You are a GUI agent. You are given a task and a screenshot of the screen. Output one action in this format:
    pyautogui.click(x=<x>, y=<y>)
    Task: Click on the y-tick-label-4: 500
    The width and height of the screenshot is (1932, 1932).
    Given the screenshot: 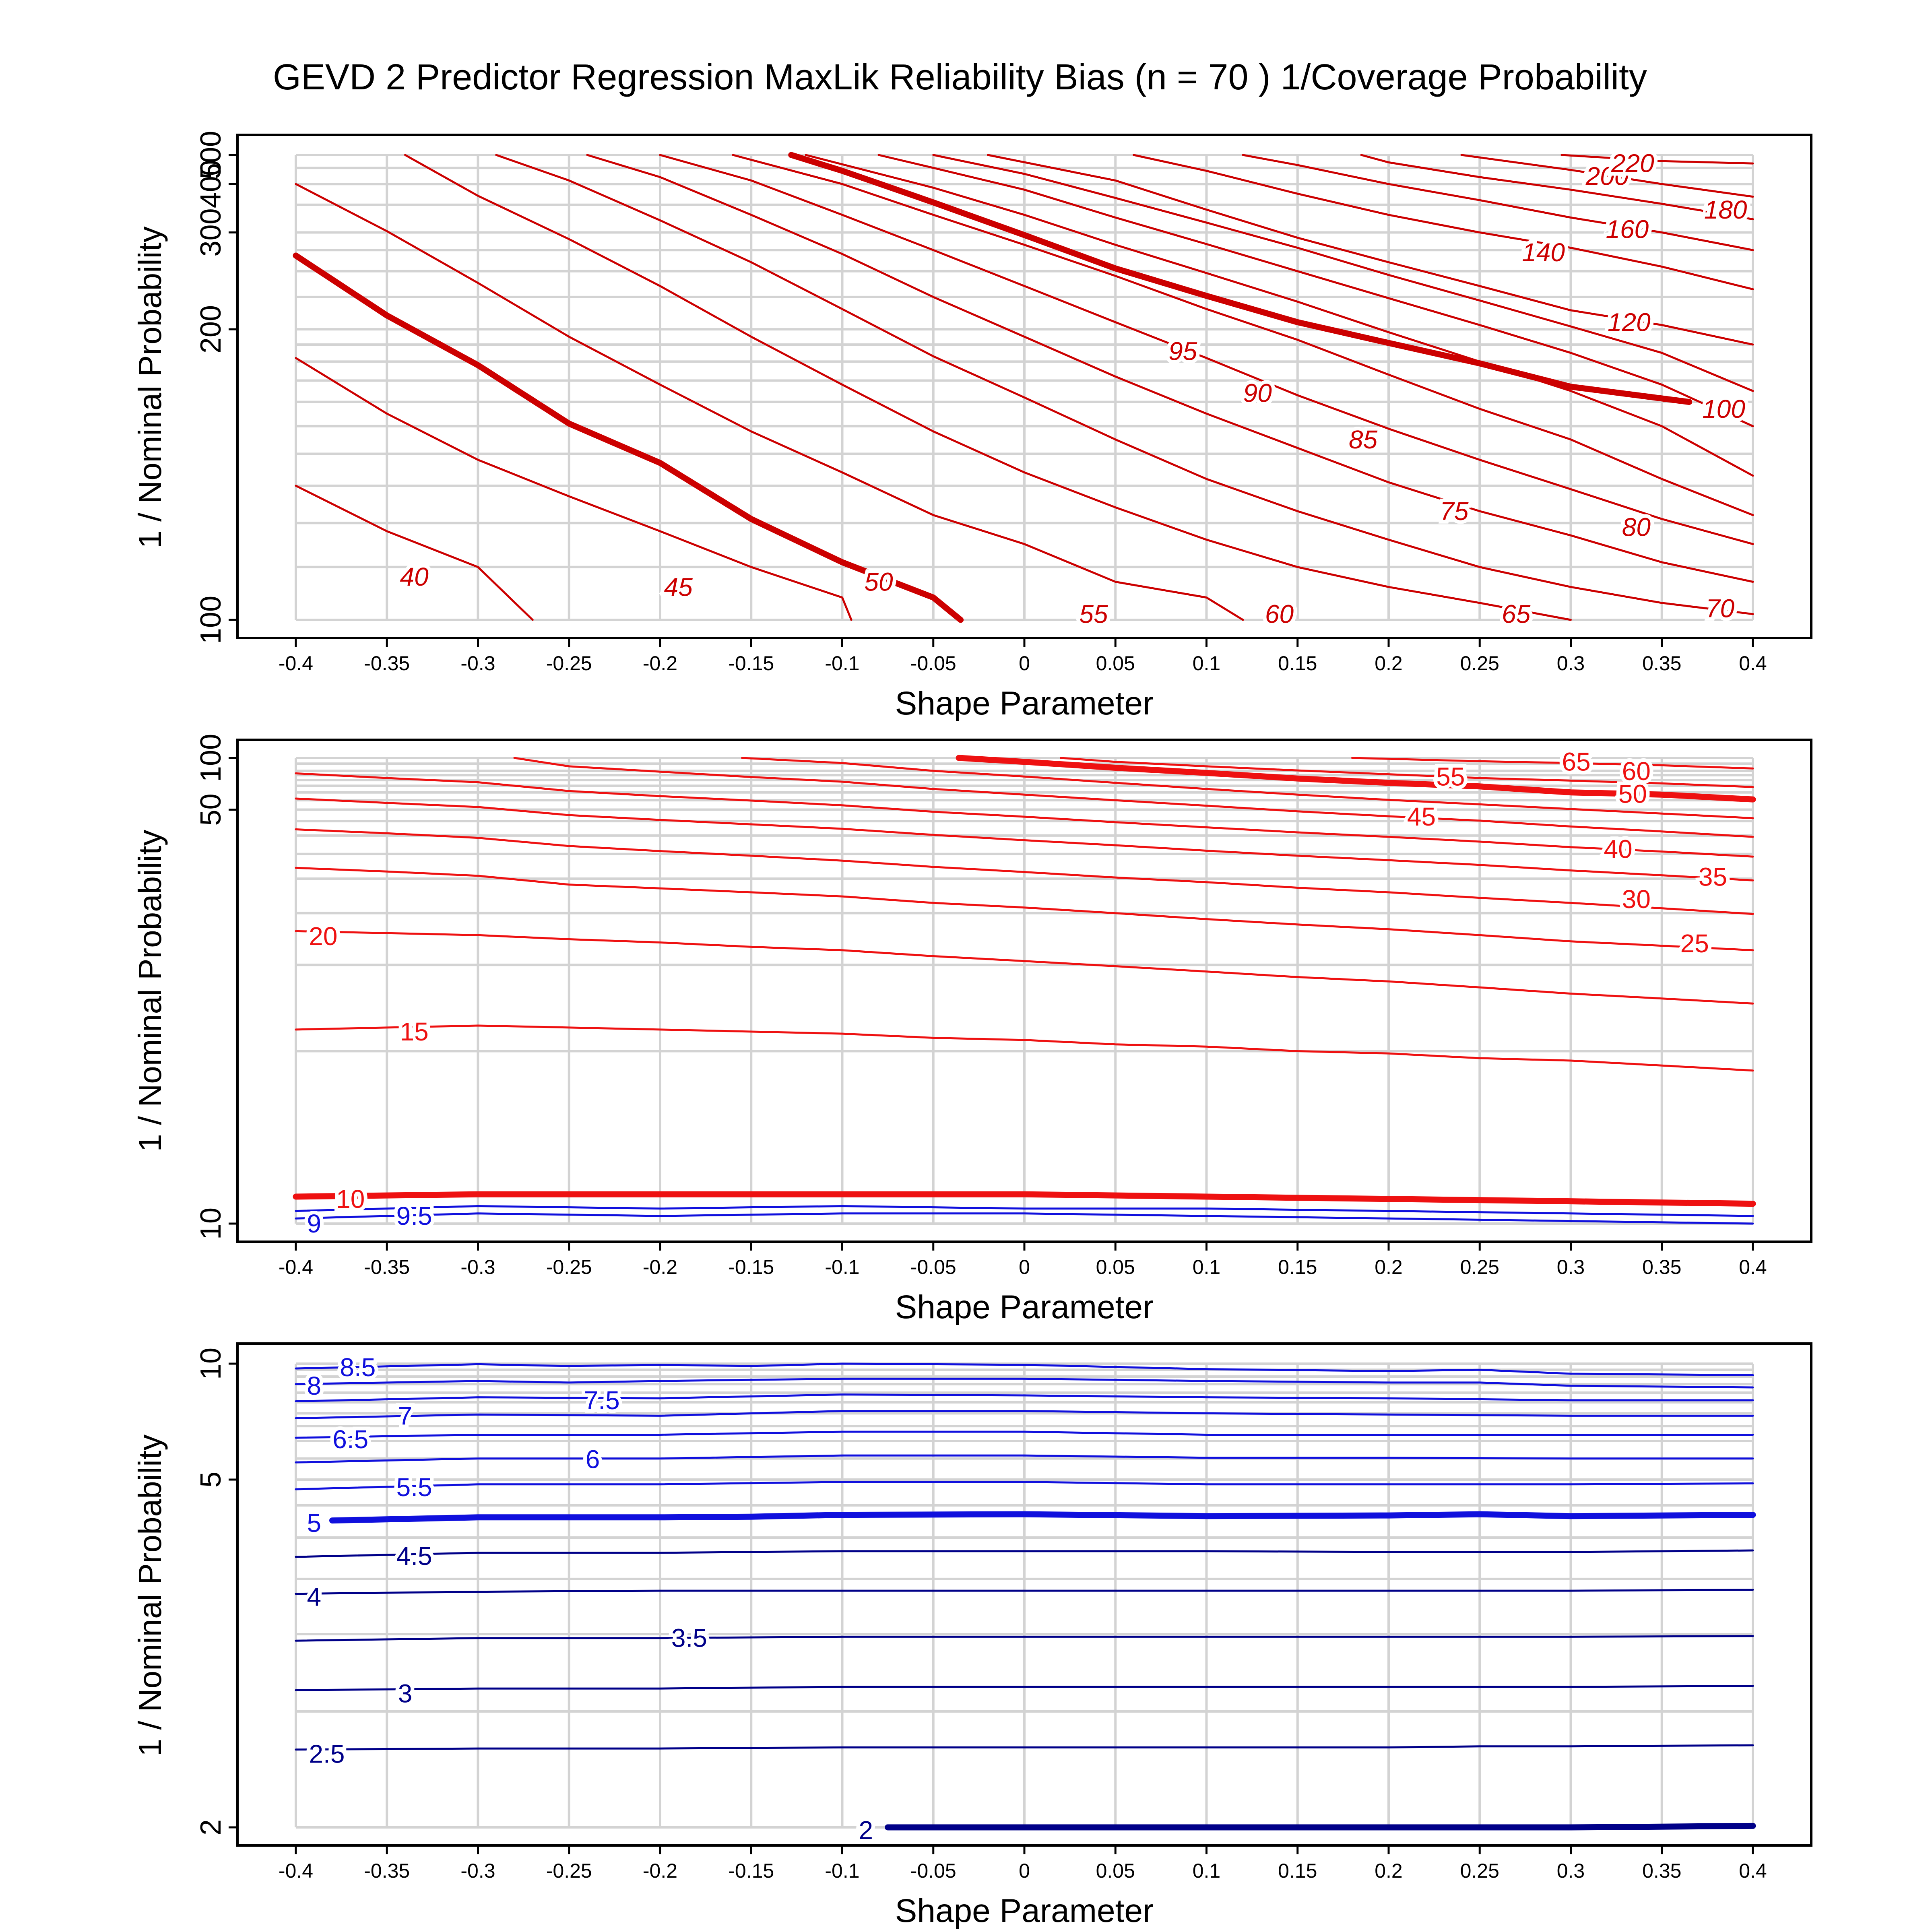 What is the action you would take?
    pyautogui.click(x=211, y=155)
    